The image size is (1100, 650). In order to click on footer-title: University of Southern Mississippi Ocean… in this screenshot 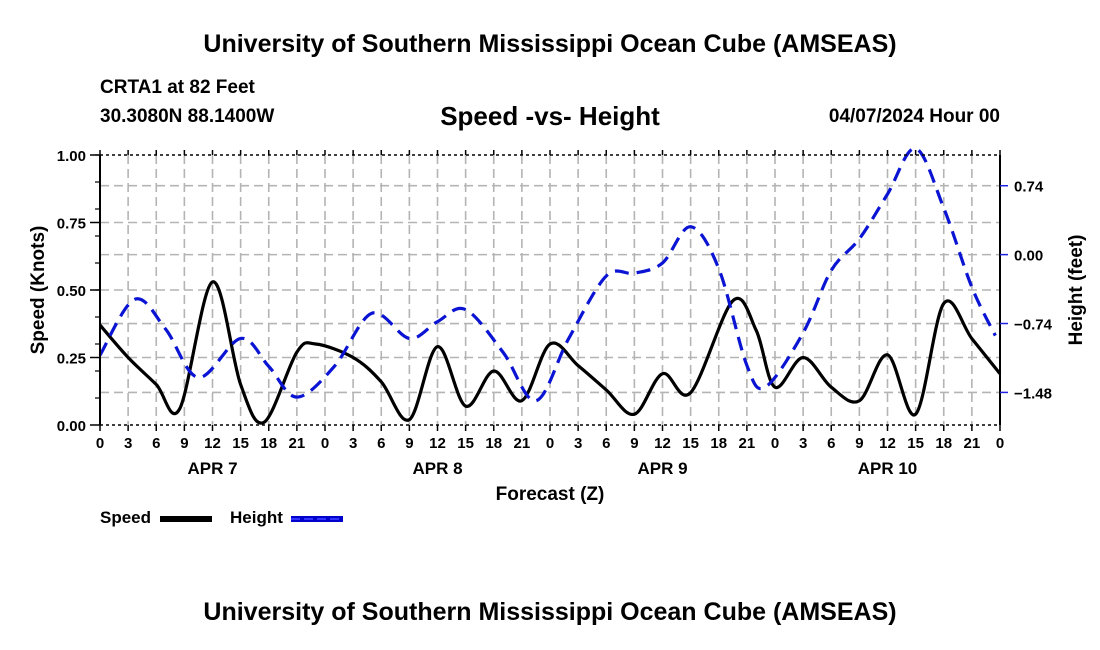, I will do `click(550, 612)`.